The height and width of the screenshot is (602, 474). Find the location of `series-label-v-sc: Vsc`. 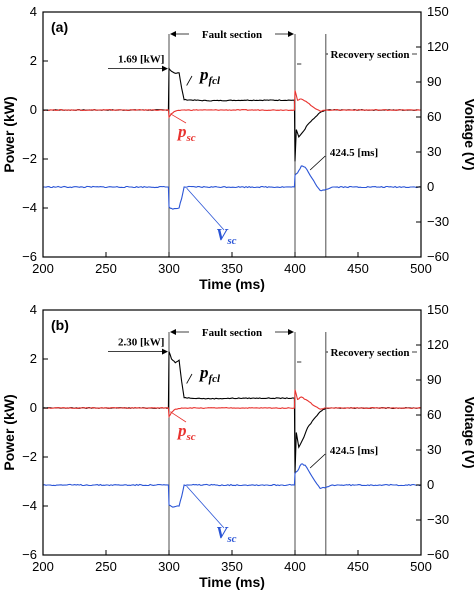

series-label-v-sc: Vsc is located at coordinates (226, 236).